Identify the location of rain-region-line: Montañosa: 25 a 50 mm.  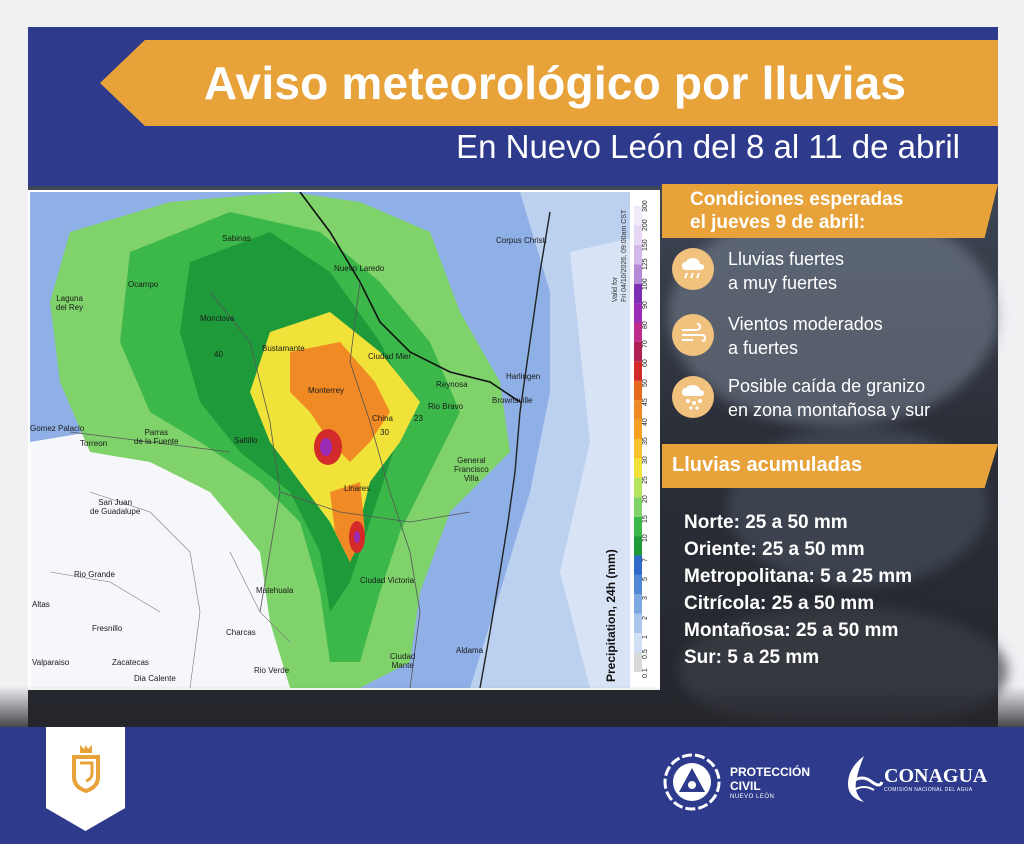
(791, 630).